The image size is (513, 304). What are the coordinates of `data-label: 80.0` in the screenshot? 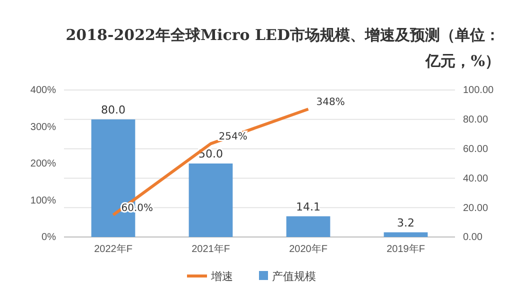 It's located at (113, 109).